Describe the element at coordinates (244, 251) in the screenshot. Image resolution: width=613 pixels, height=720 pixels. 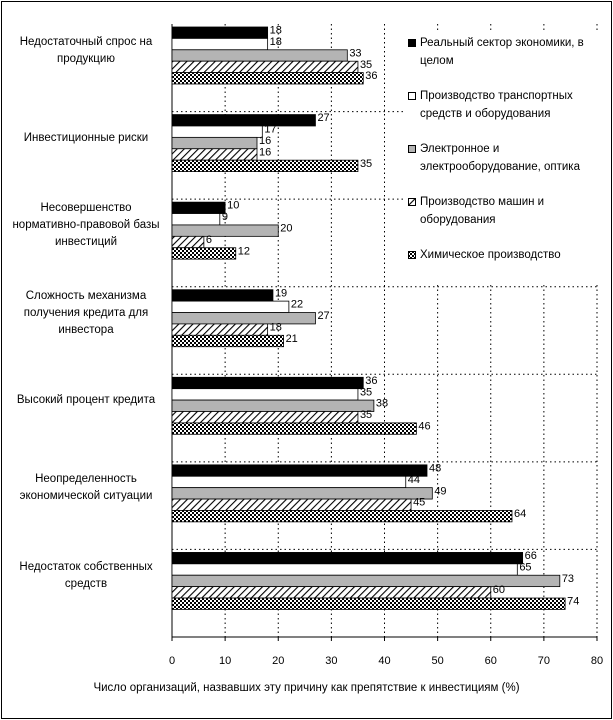
I see `data-label: 12` at that location.